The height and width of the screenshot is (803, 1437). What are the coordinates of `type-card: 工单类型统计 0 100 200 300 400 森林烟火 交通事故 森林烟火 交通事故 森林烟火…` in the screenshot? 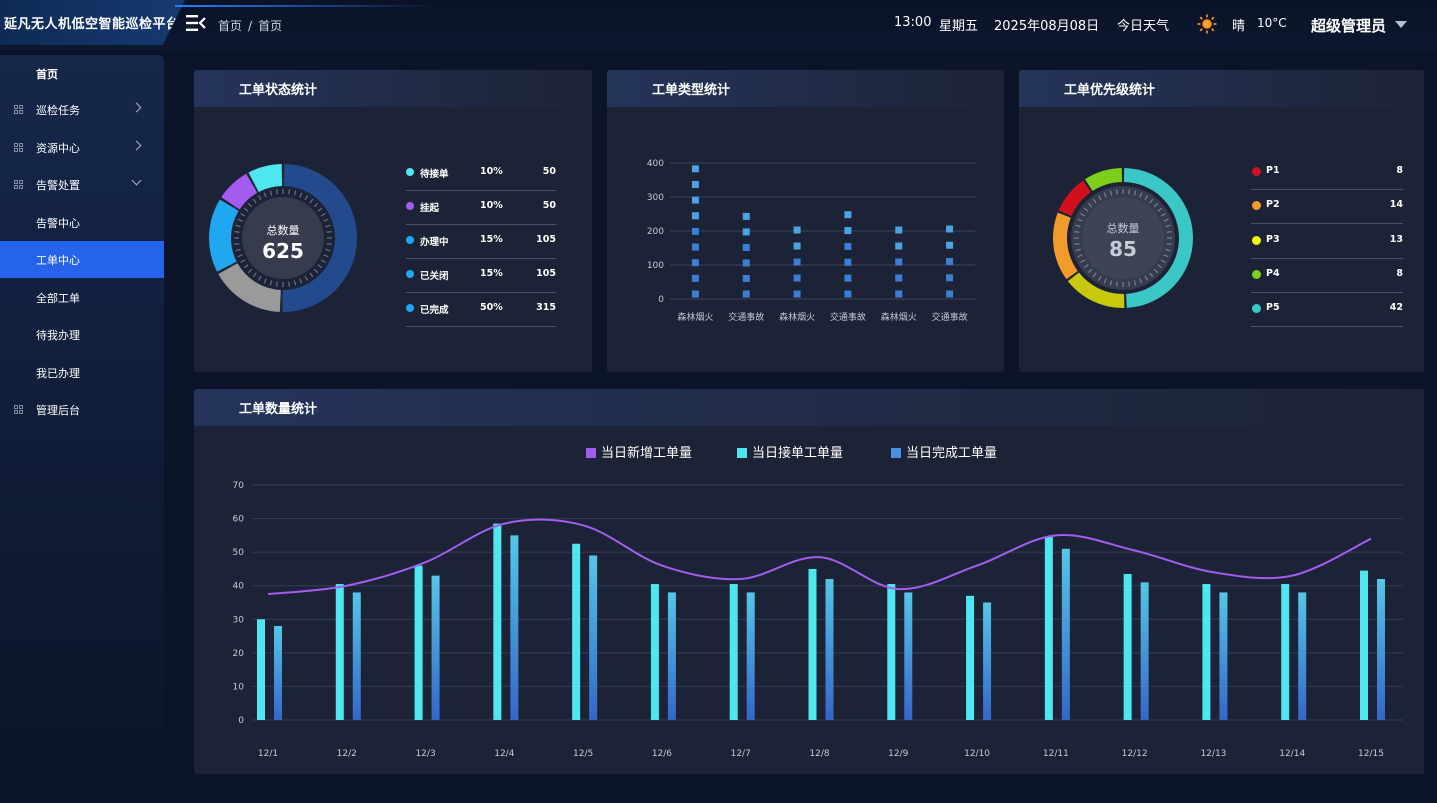 It's located at (805, 221).